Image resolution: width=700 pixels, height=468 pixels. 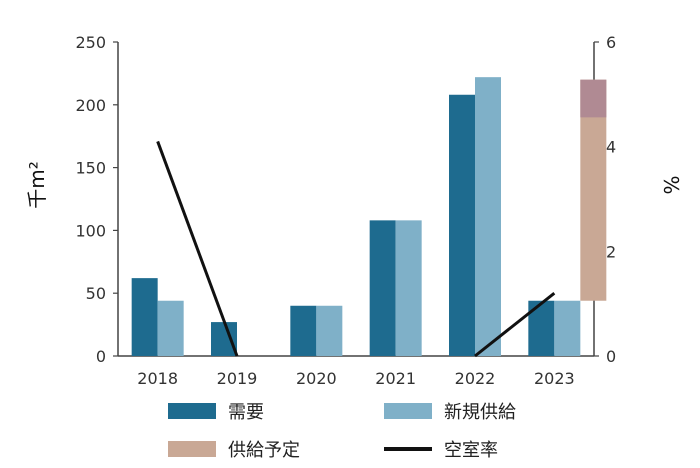 I want to click on right-tick-label: 0, so click(x=611, y=356).